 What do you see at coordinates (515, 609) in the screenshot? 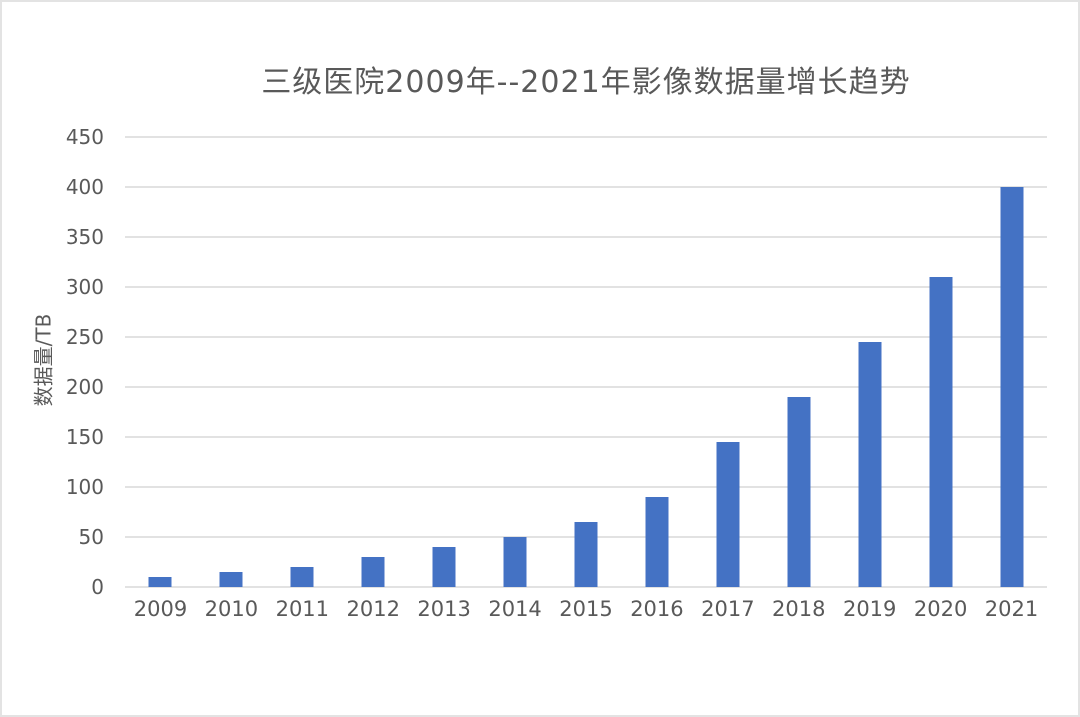
I see `x-tick-label: 2014` at bounding box center [515, 609].